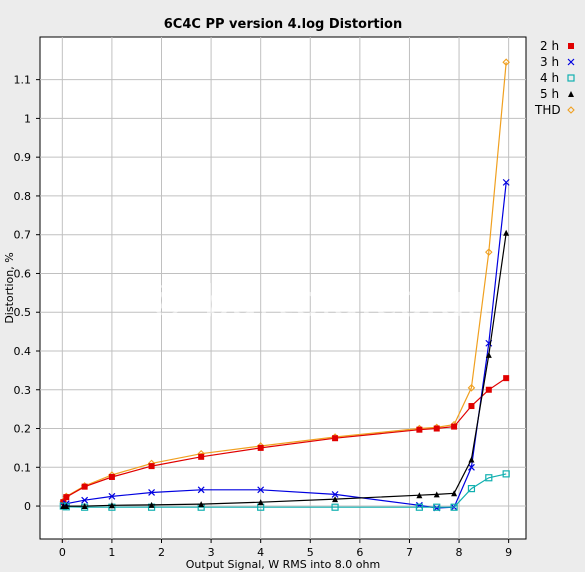 This screenshot has height=572, width=585. Describe the element at coordinates (23, 235) in the screenshot. I see `y-tick-label: 0.7` at that location.